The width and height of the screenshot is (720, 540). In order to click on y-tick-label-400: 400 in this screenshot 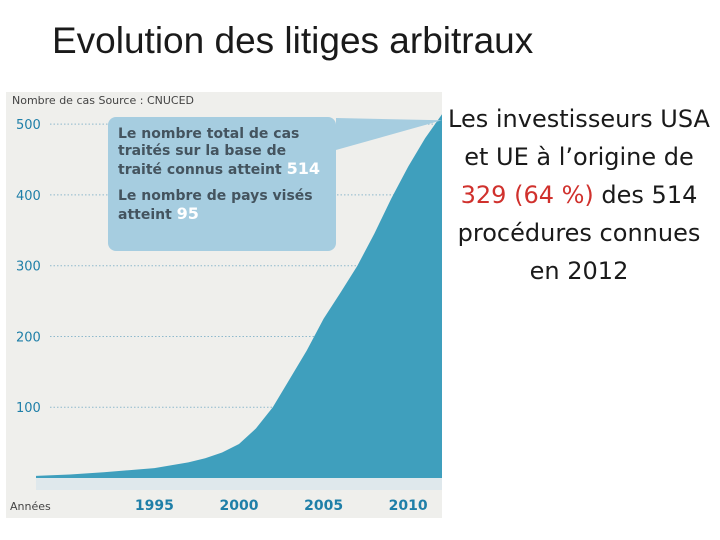, I will do `click(28, 196)`.